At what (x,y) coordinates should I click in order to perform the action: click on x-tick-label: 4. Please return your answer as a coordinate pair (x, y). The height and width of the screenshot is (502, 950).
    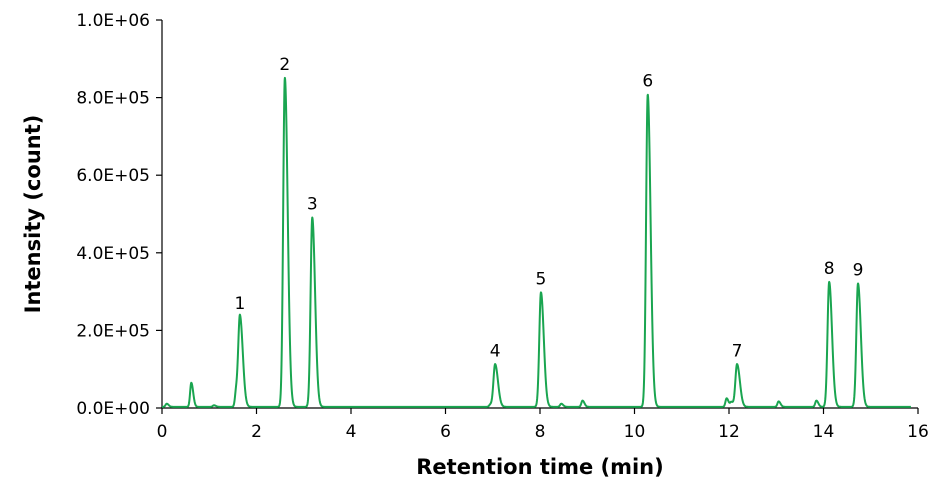
    Looking at the image, I should click on (351, 432).